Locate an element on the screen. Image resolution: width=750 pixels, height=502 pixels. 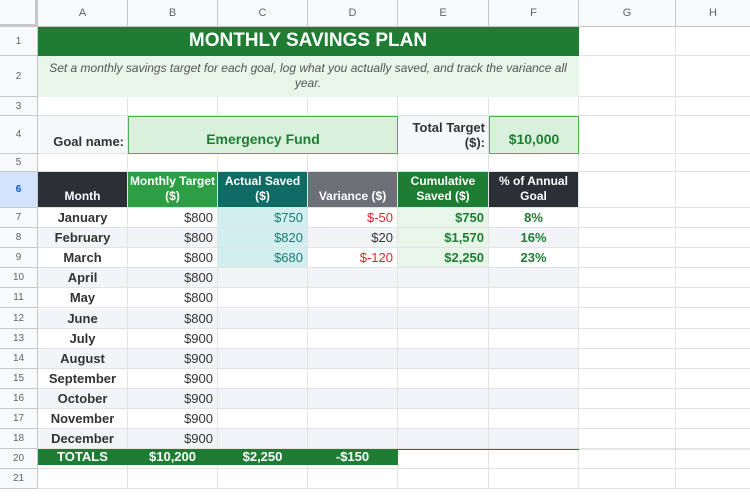
cell-h20 is located at coordinates (713, 459).